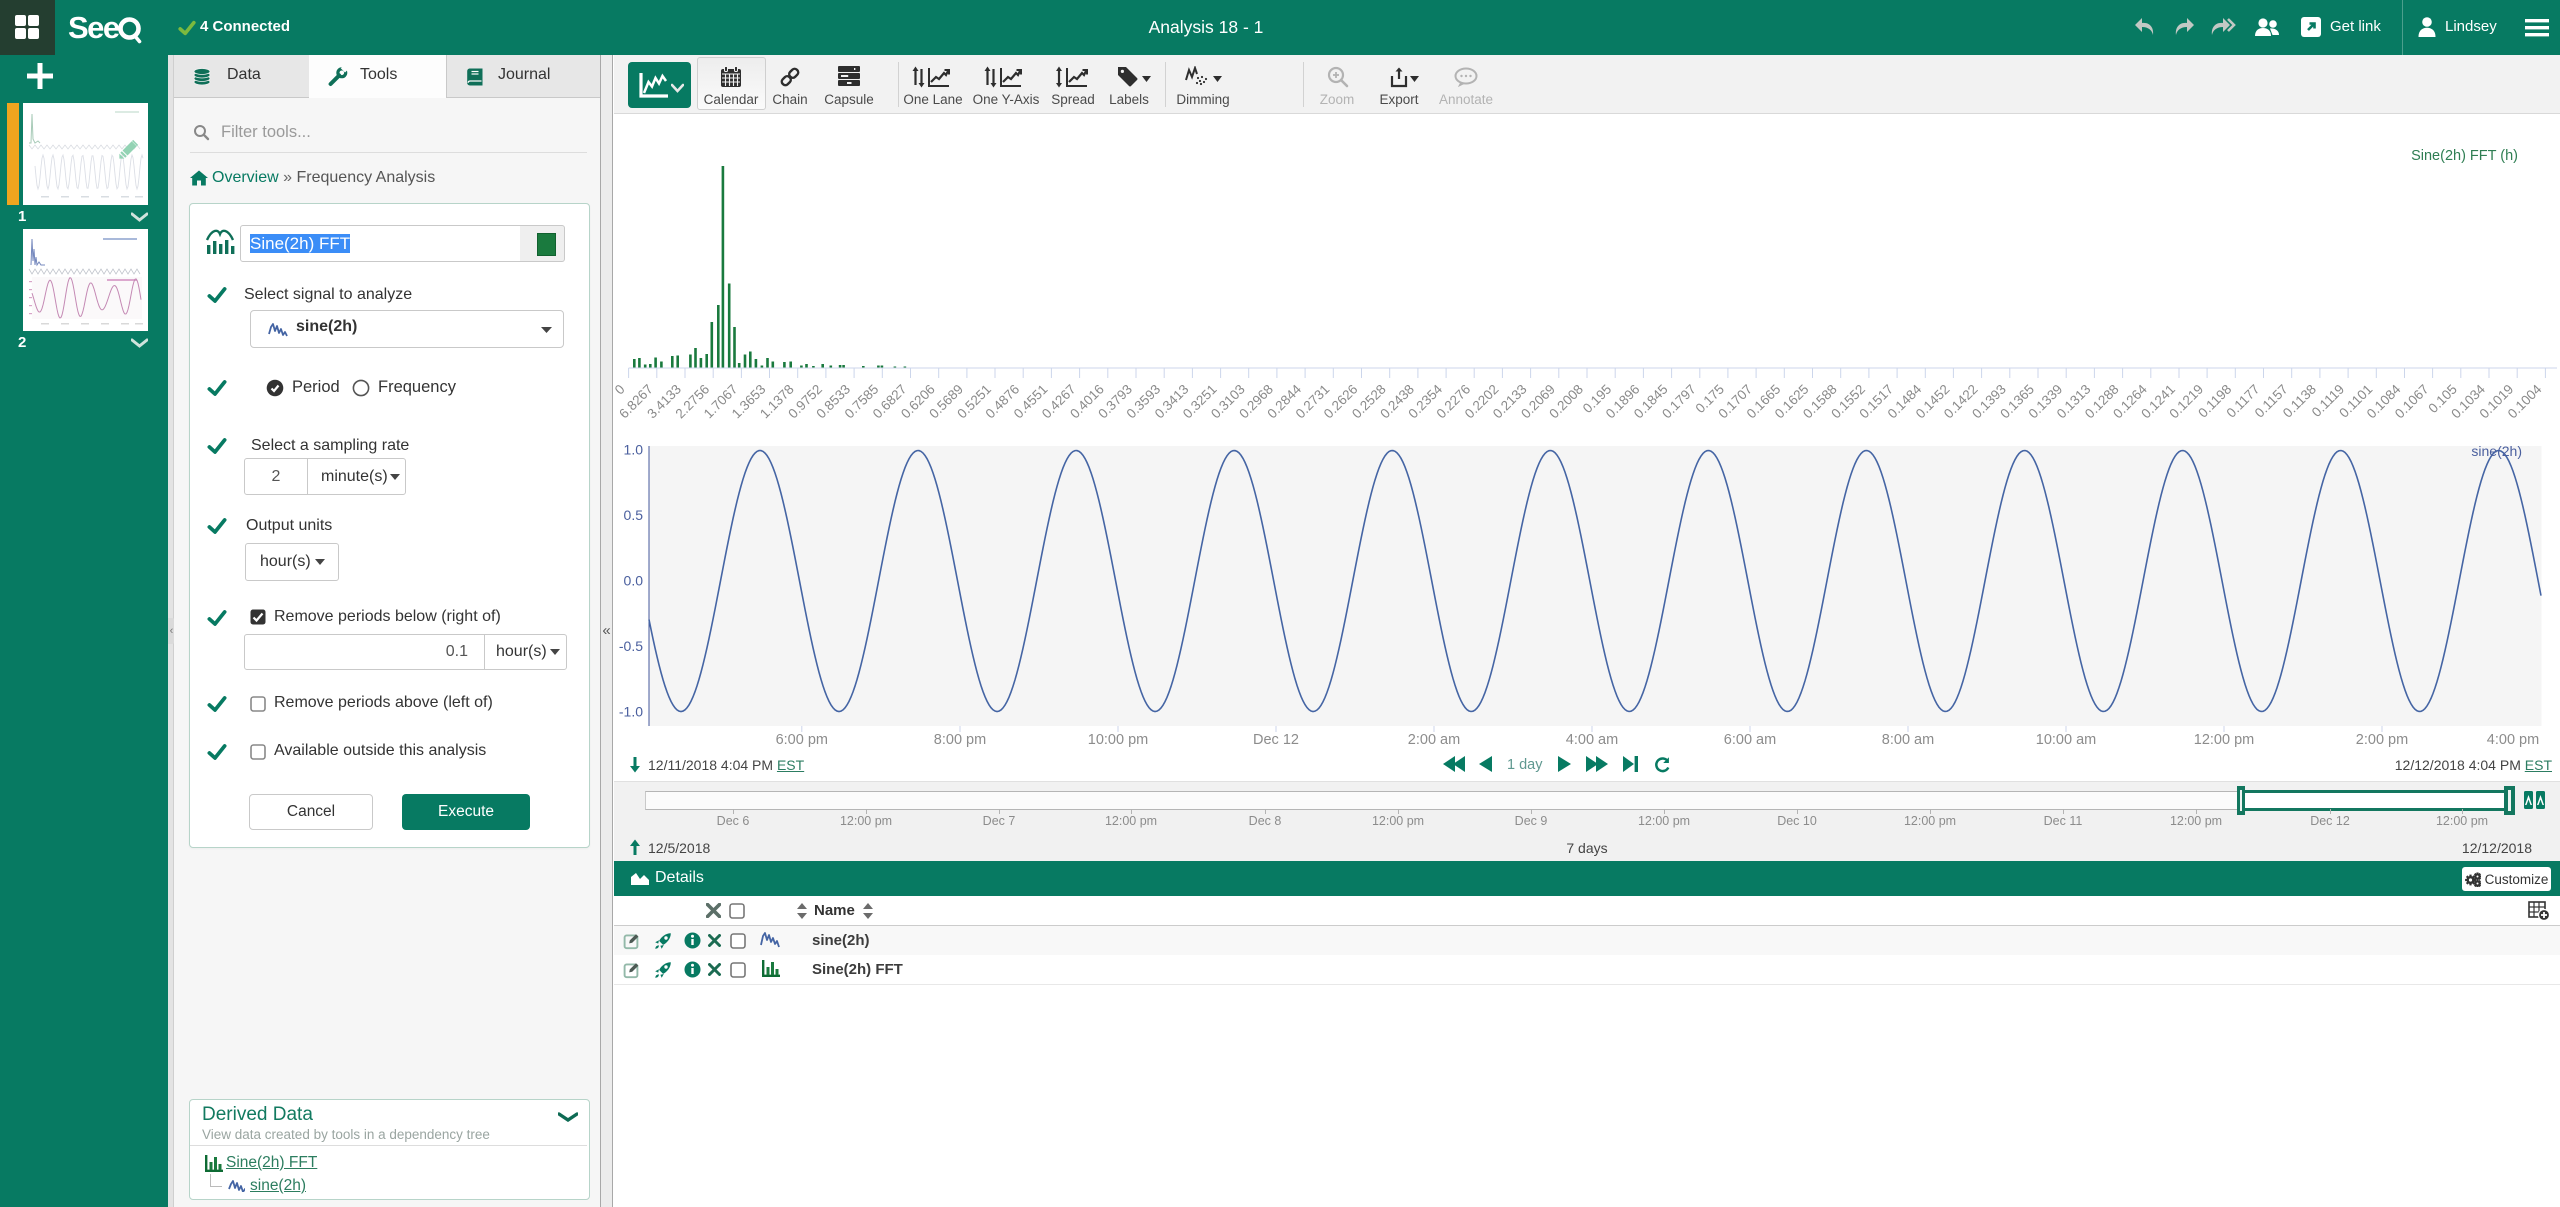 The image size is (2560, 1207). I want to click on svg-text: 4:00 am, so click(1592, 740).